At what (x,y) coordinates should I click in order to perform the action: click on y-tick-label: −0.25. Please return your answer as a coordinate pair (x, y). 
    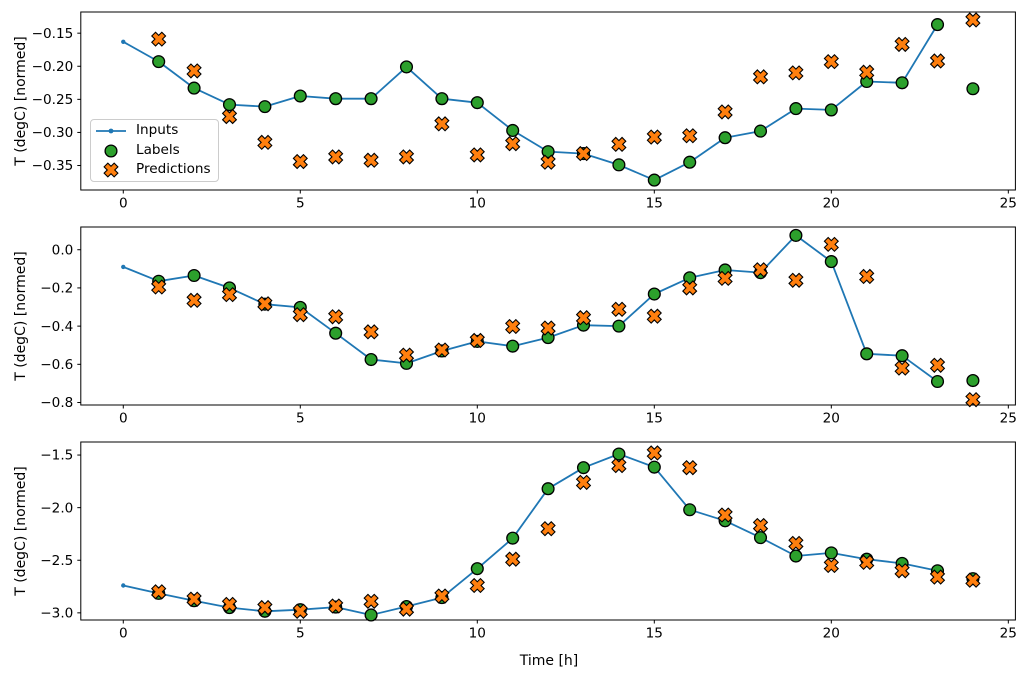
    Looking at the image, I should click on (53, 100).